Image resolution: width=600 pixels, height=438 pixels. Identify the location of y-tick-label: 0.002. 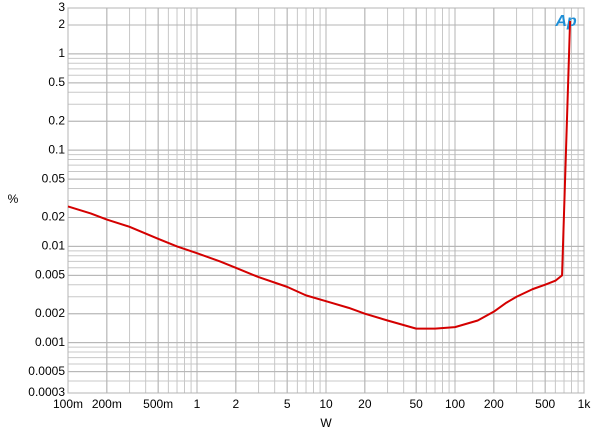
(50, 313).